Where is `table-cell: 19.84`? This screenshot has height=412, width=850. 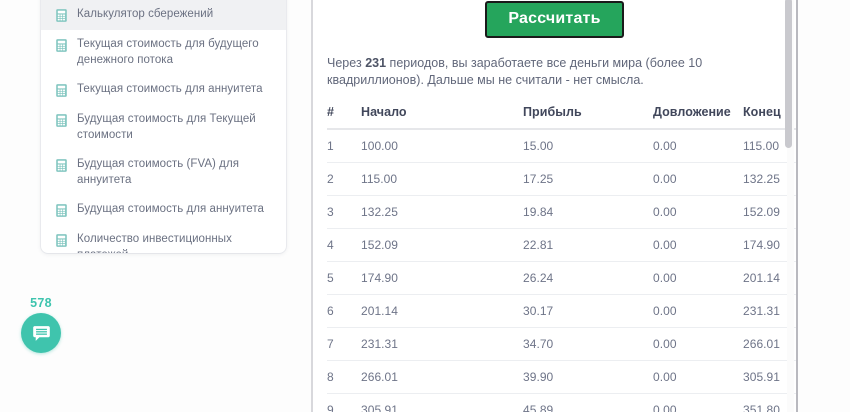 table-cell: 19.84 is located at coordinates (588, 212).